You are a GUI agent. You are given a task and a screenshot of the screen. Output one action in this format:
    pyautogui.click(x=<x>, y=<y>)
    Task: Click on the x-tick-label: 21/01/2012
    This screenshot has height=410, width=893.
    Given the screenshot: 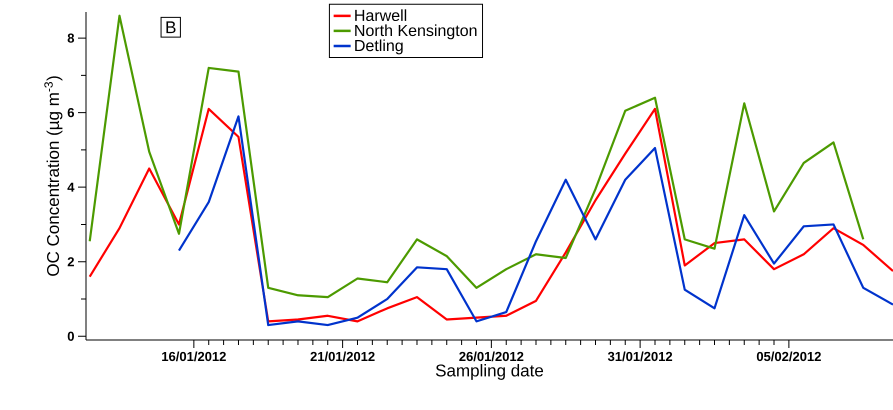 What is the action you would take?
    pyautogui.click(x=342, y=357)
    